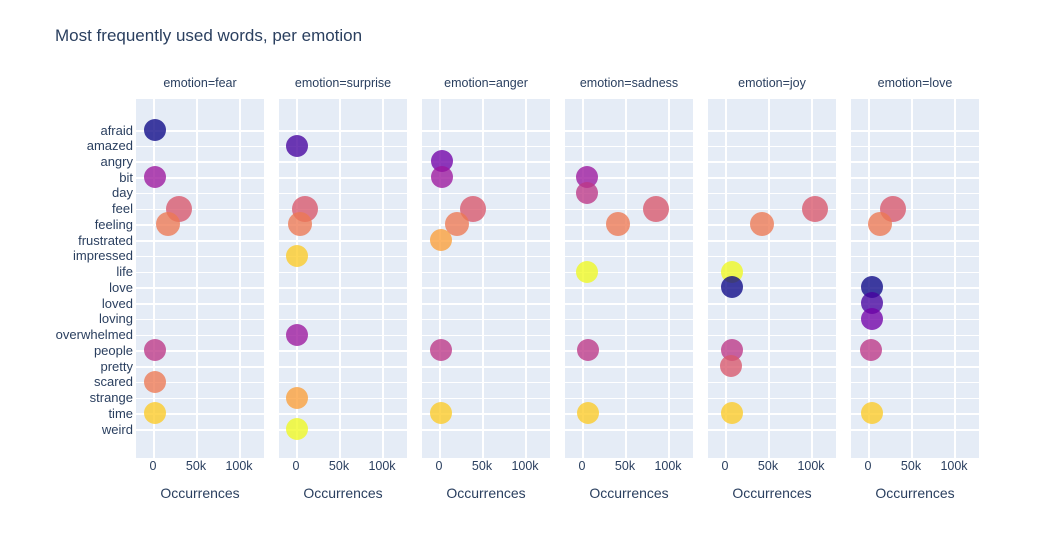 This screenshot has width=1060, height=540. Describe the element at coordinates (122, 209) in the screenshot. I see `y-tick-label: feel` at that location.